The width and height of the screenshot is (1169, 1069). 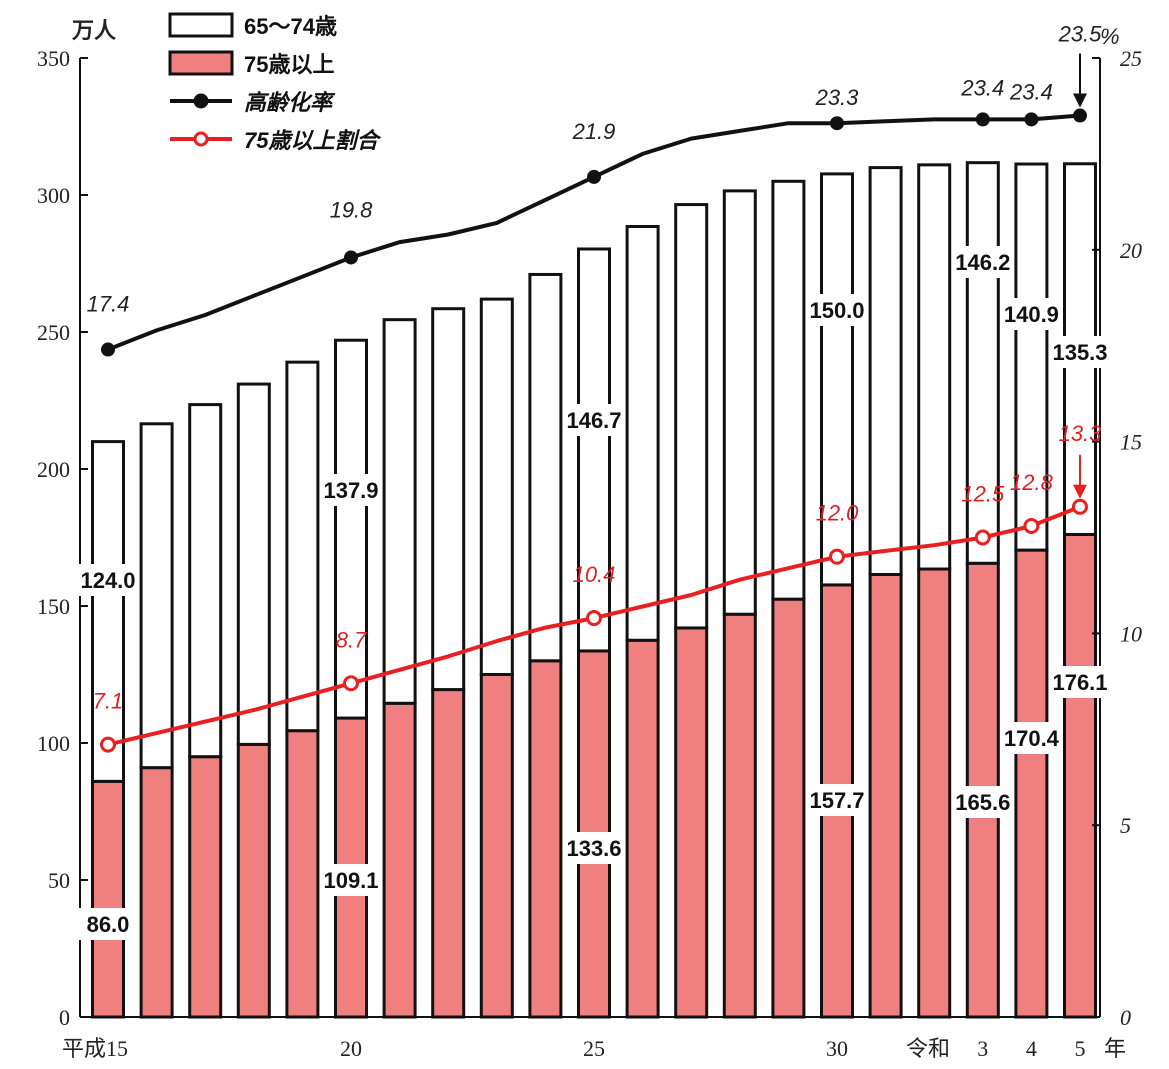 What do you see at coordinates (982, 1048) in the screenshot?
I see `x-tick-label: 3` at bounding box center [982, 1048].